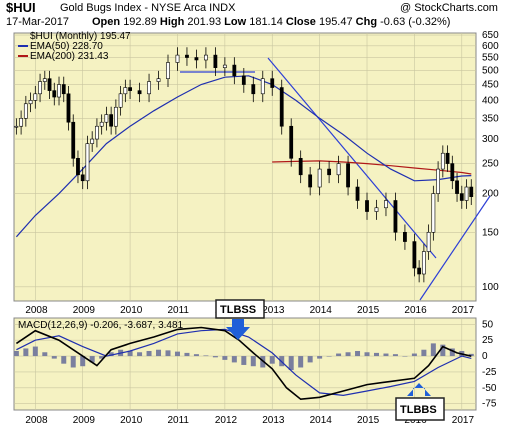 Image resolution: width=520 pixels, height=429 pixels. What do you see at coordinates (463, 310) in the screenshot?
I see `price-x-tick: 2017` at bounding box center [463, 310].